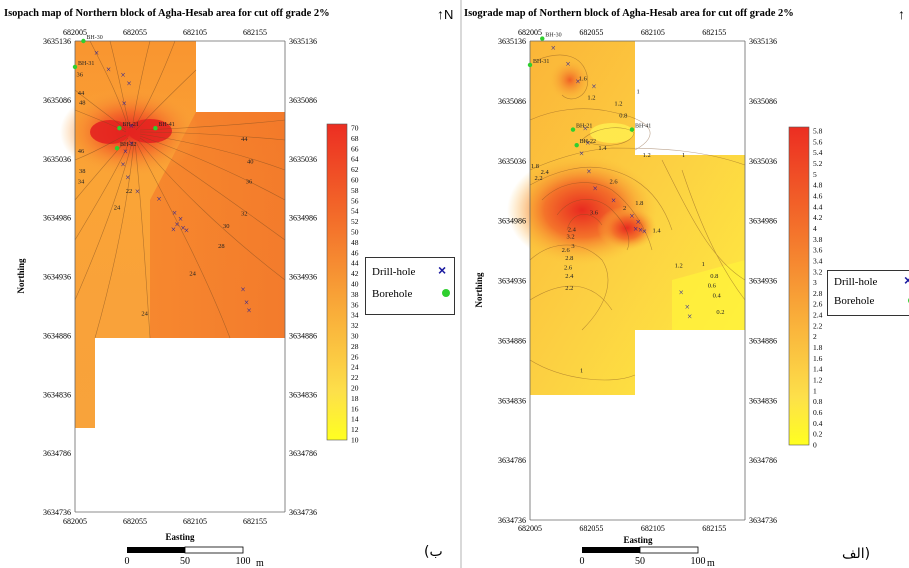 This screenshot has height=568, width=909. What do you see at coordinates (433, 552) in the screenshot?
I see `panel-label-b: (ب` at bounding box center [433, 552].